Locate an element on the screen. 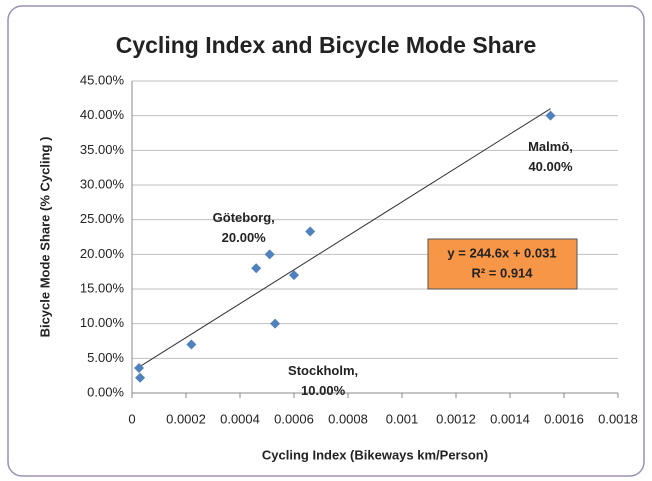 The width and height of the screenshot is (652, 481). x-tick-label: 0 is located at coordinates (131, 418).